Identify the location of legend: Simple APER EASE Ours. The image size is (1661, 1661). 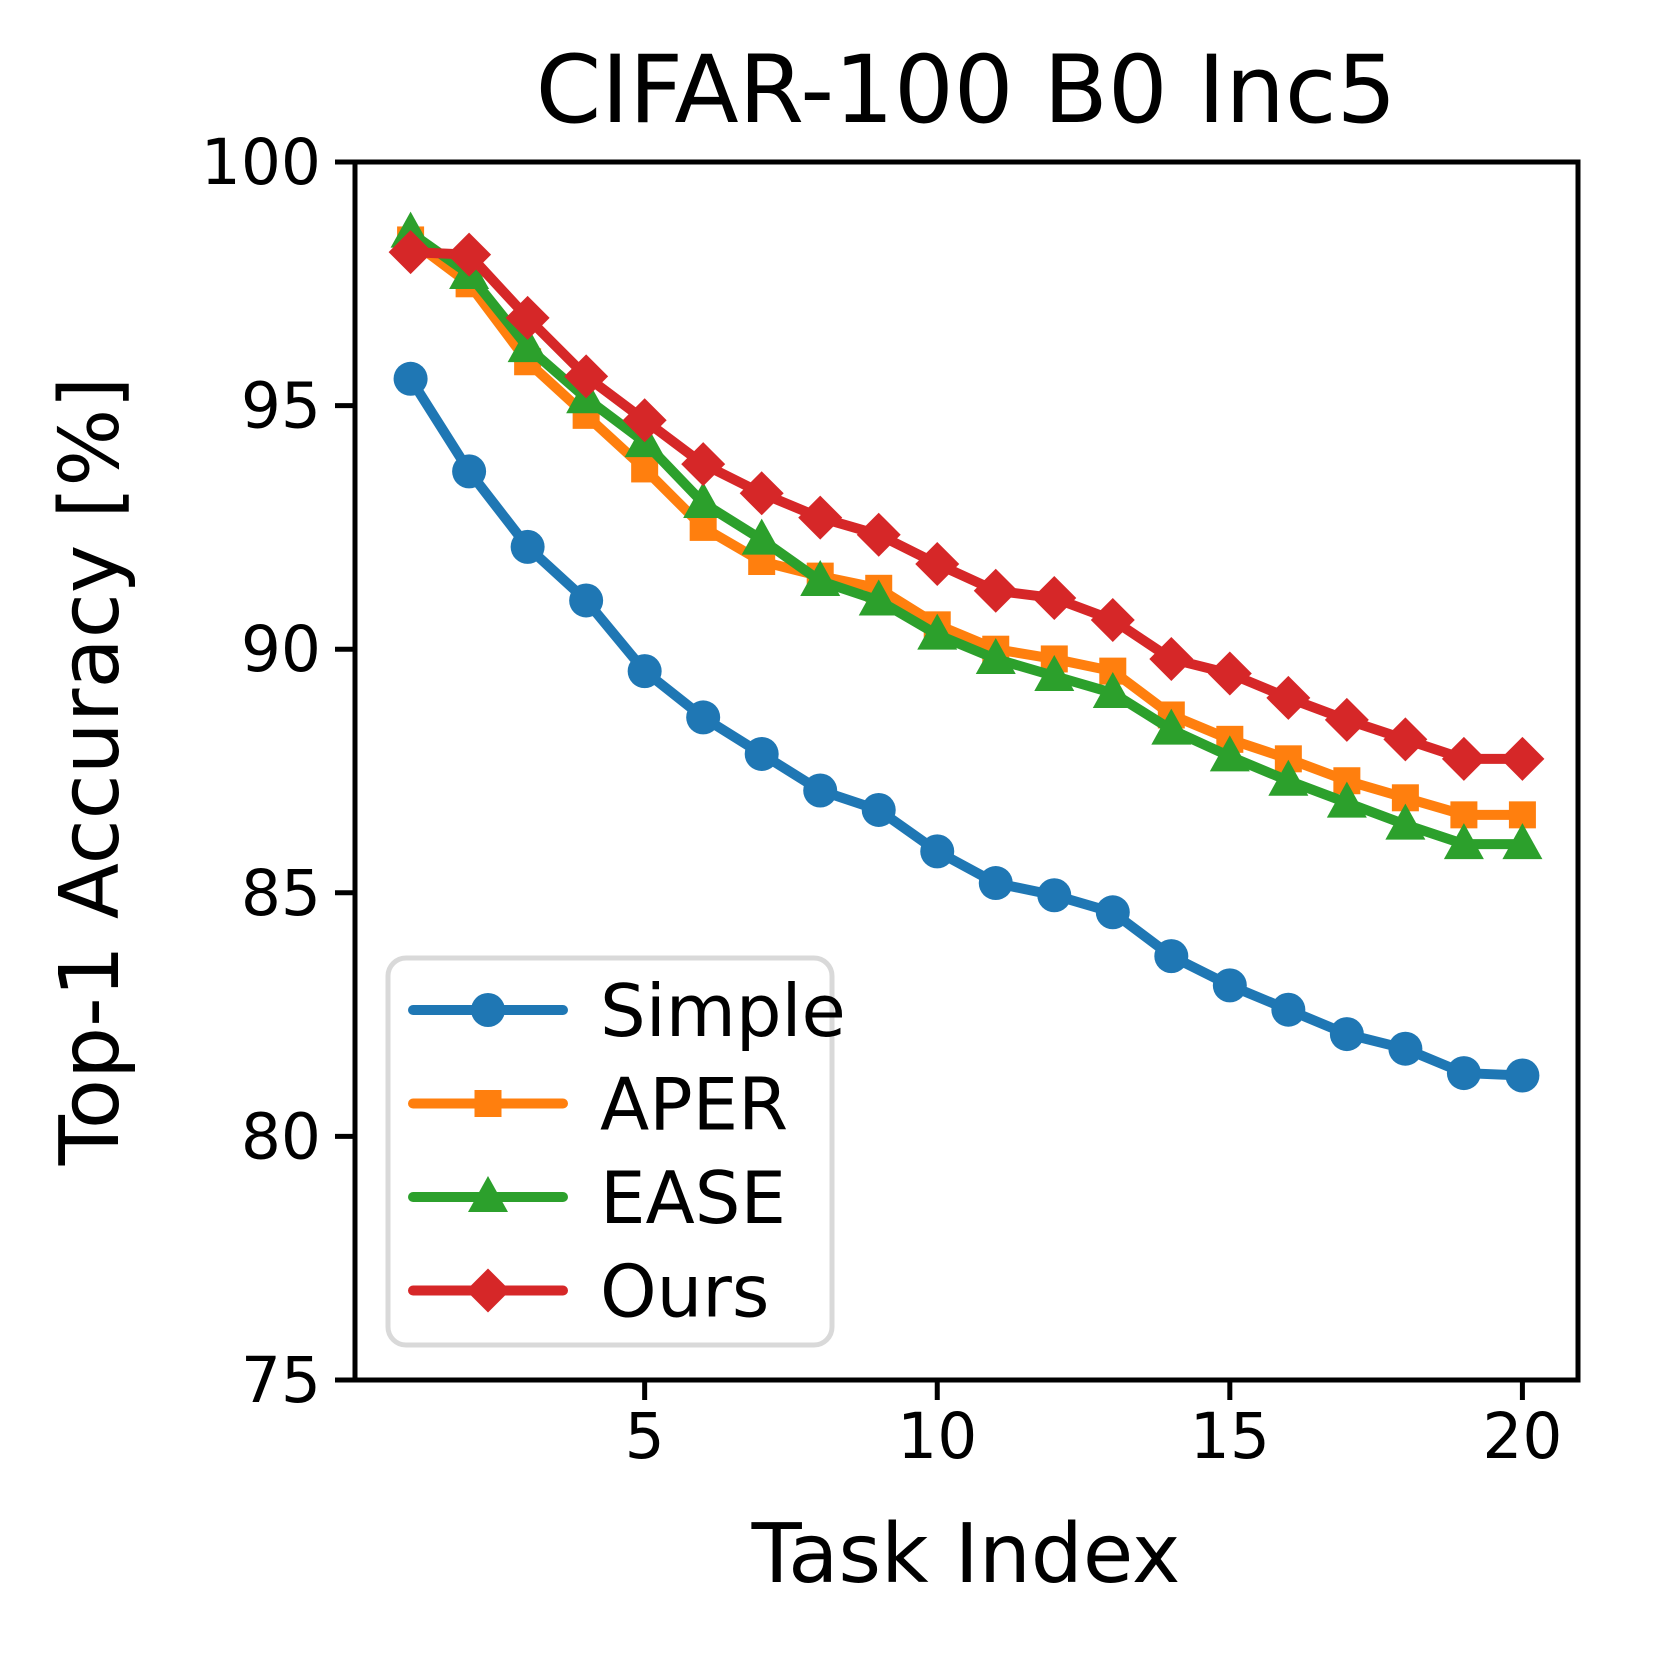
(615, 1151).